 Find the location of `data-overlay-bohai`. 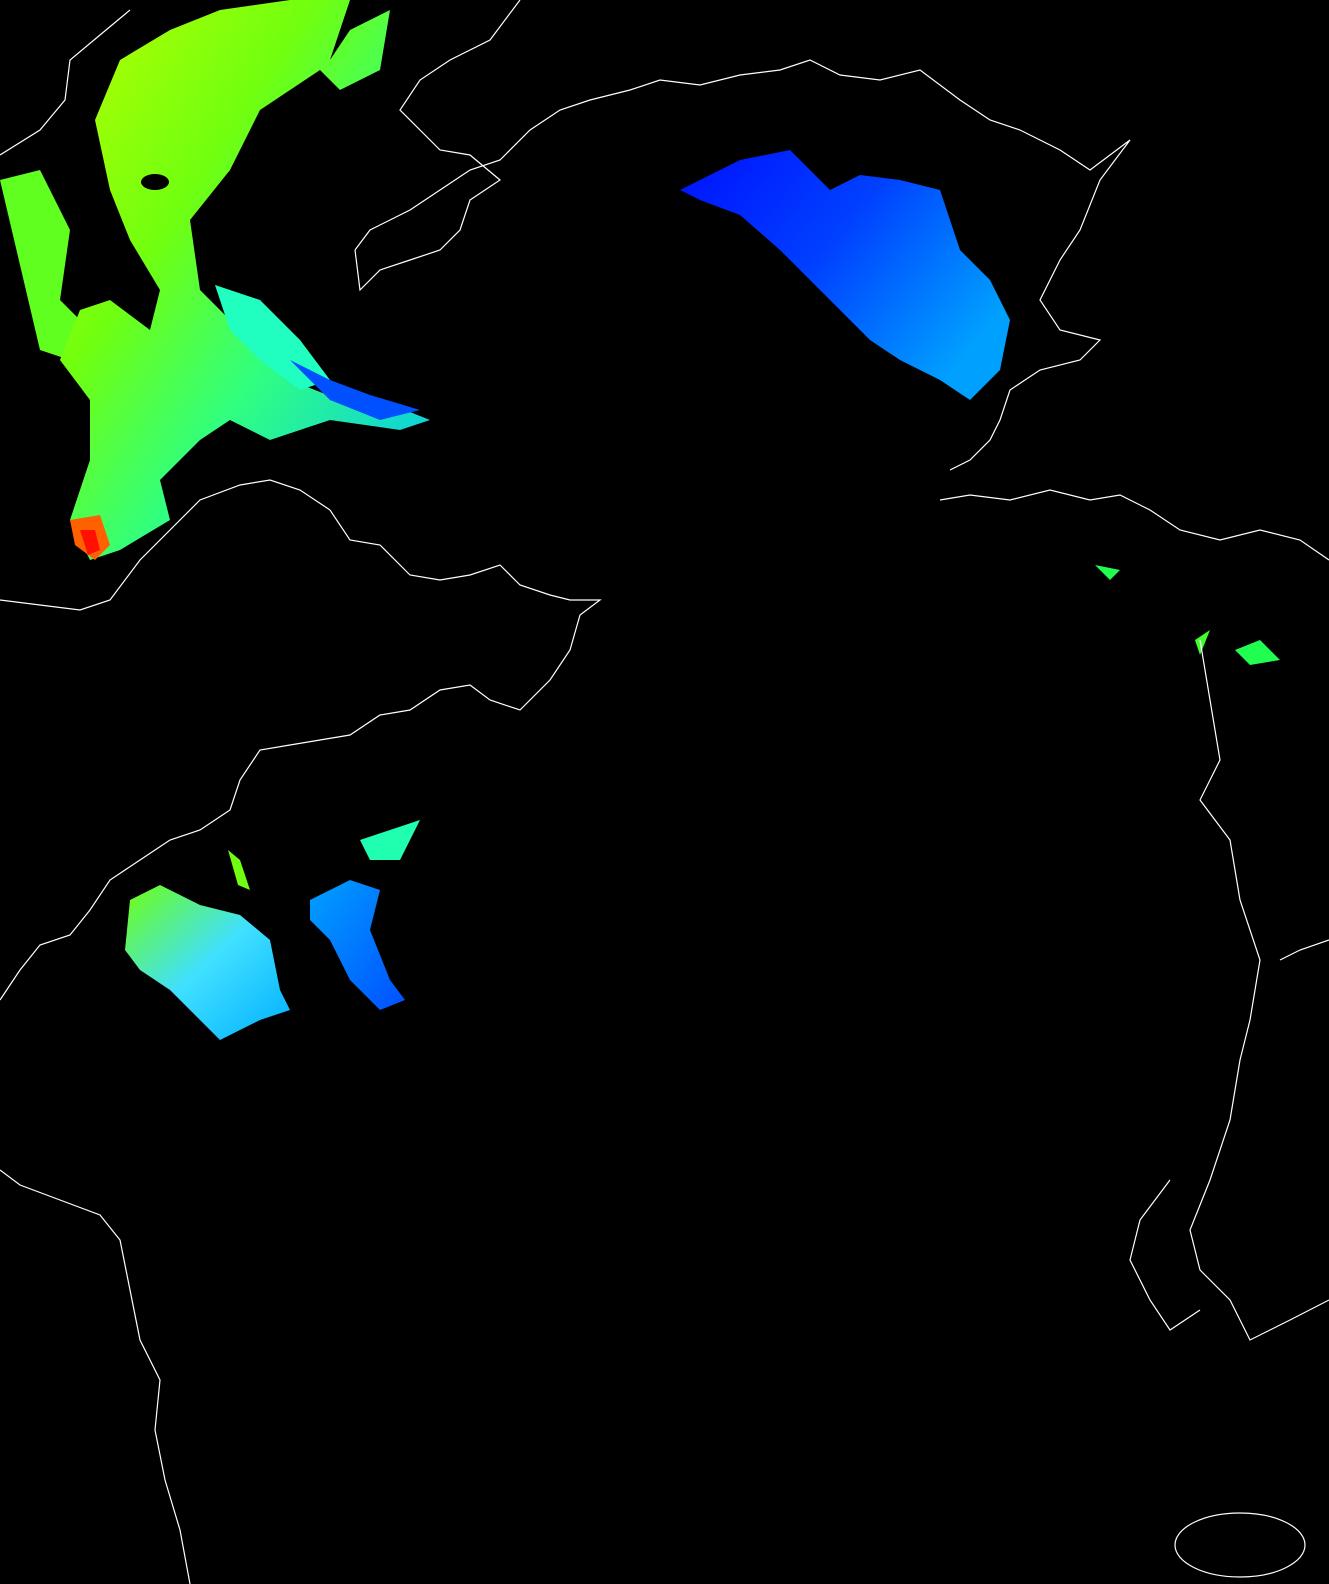

data-overlay-bohai is located at coordinates (215, 280).